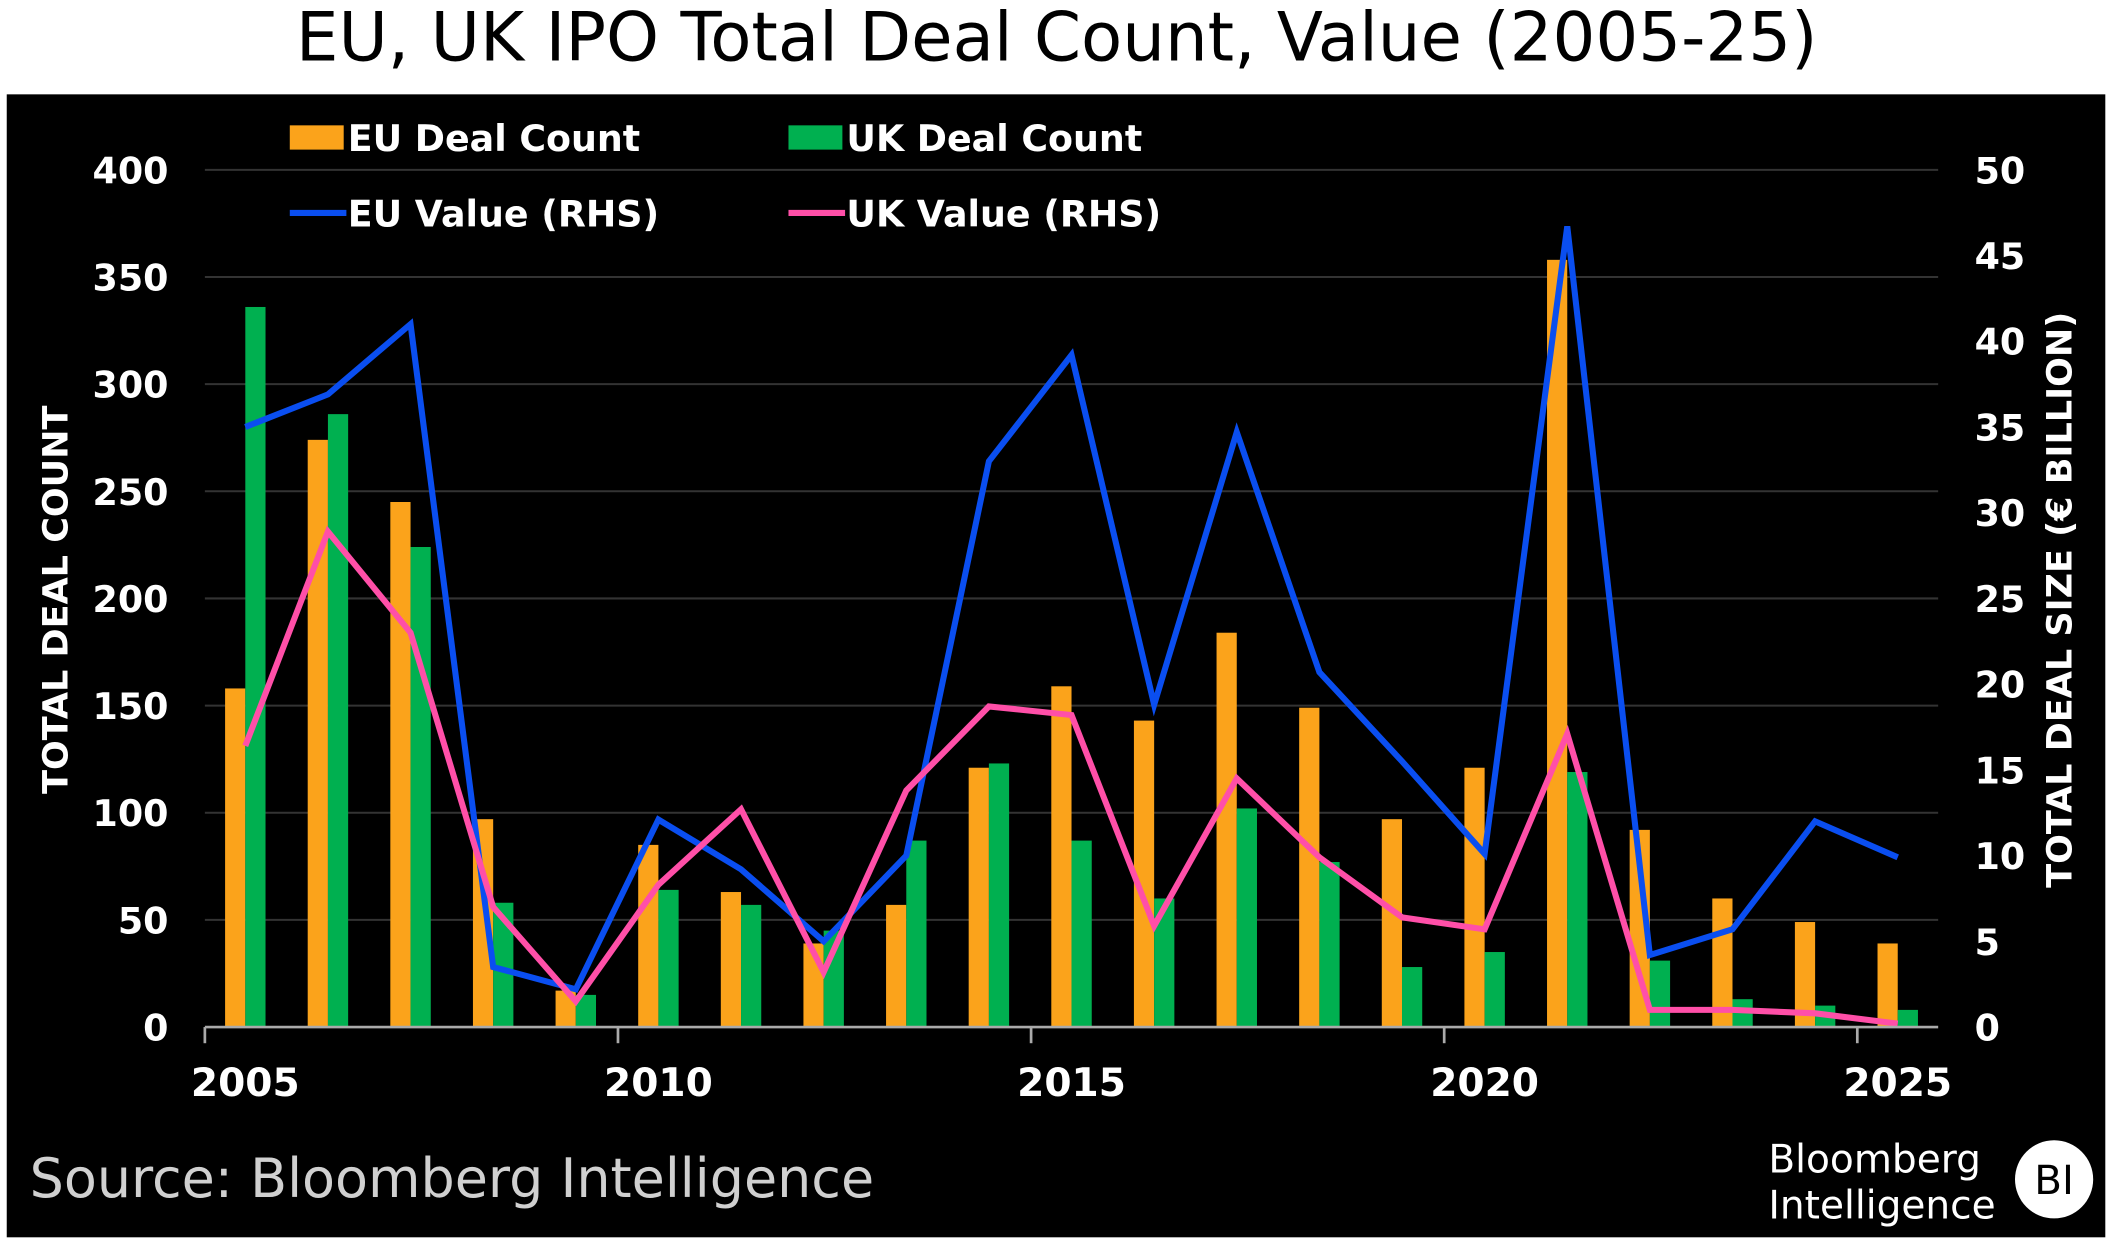 Image resolution: width=2108 pixels, height=1240 pixels. Describe the element at coordinates (999, 895) in the screenshot. I see `bar-uk-deal-count-2014` at that location.